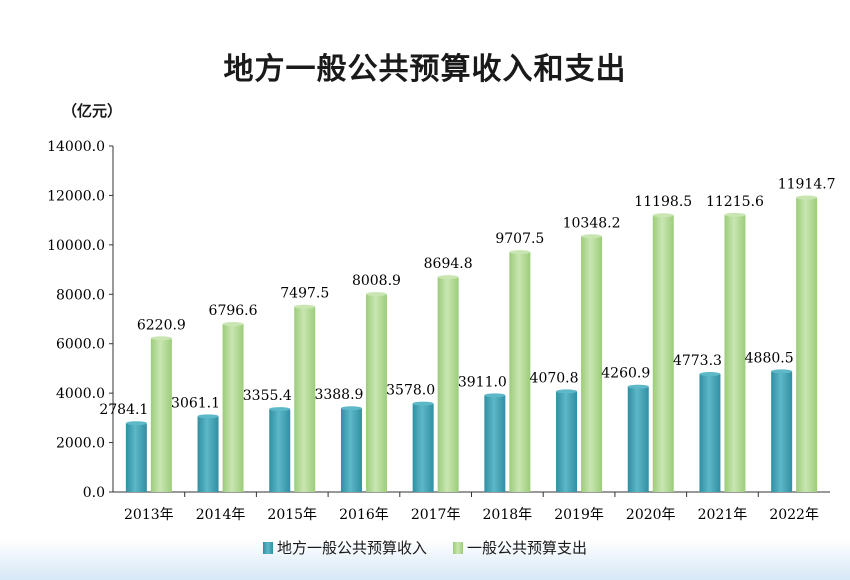 Image resolution: width=850 pixels, height=580 pixels. I want to click on y-tick-label: 2000.0, so click(80, 444).